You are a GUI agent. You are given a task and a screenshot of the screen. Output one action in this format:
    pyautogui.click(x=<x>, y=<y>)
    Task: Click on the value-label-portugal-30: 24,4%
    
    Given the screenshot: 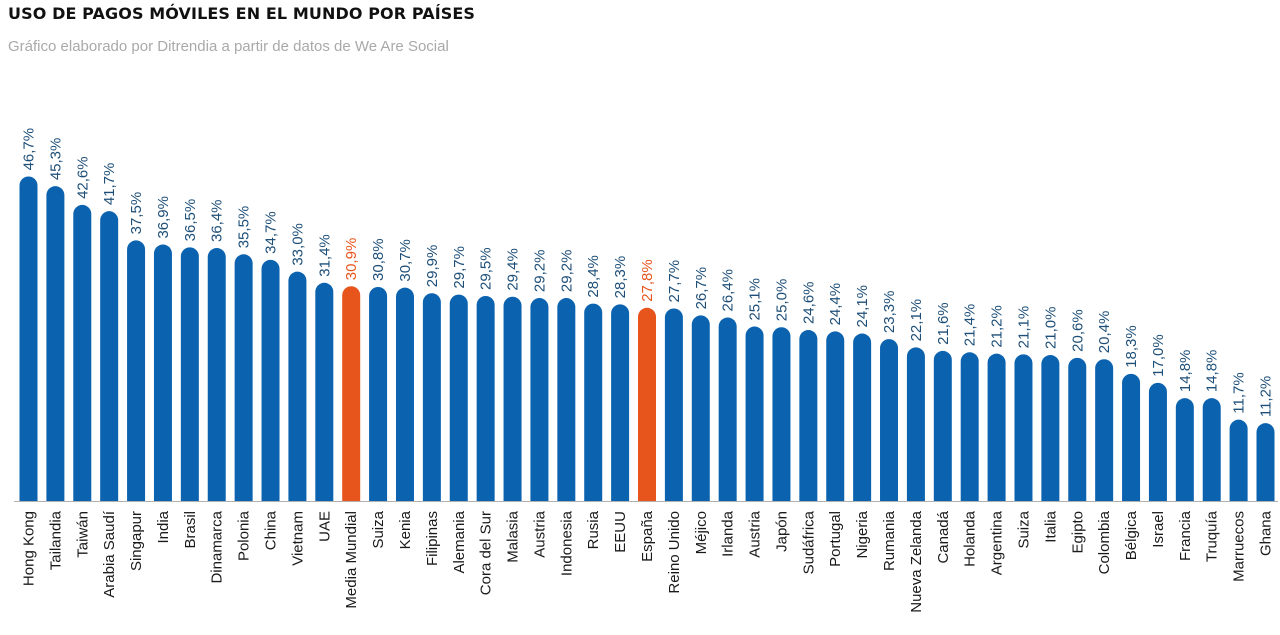 What is the action you would take?
    pyautogui.click(x=835, y=304)
    